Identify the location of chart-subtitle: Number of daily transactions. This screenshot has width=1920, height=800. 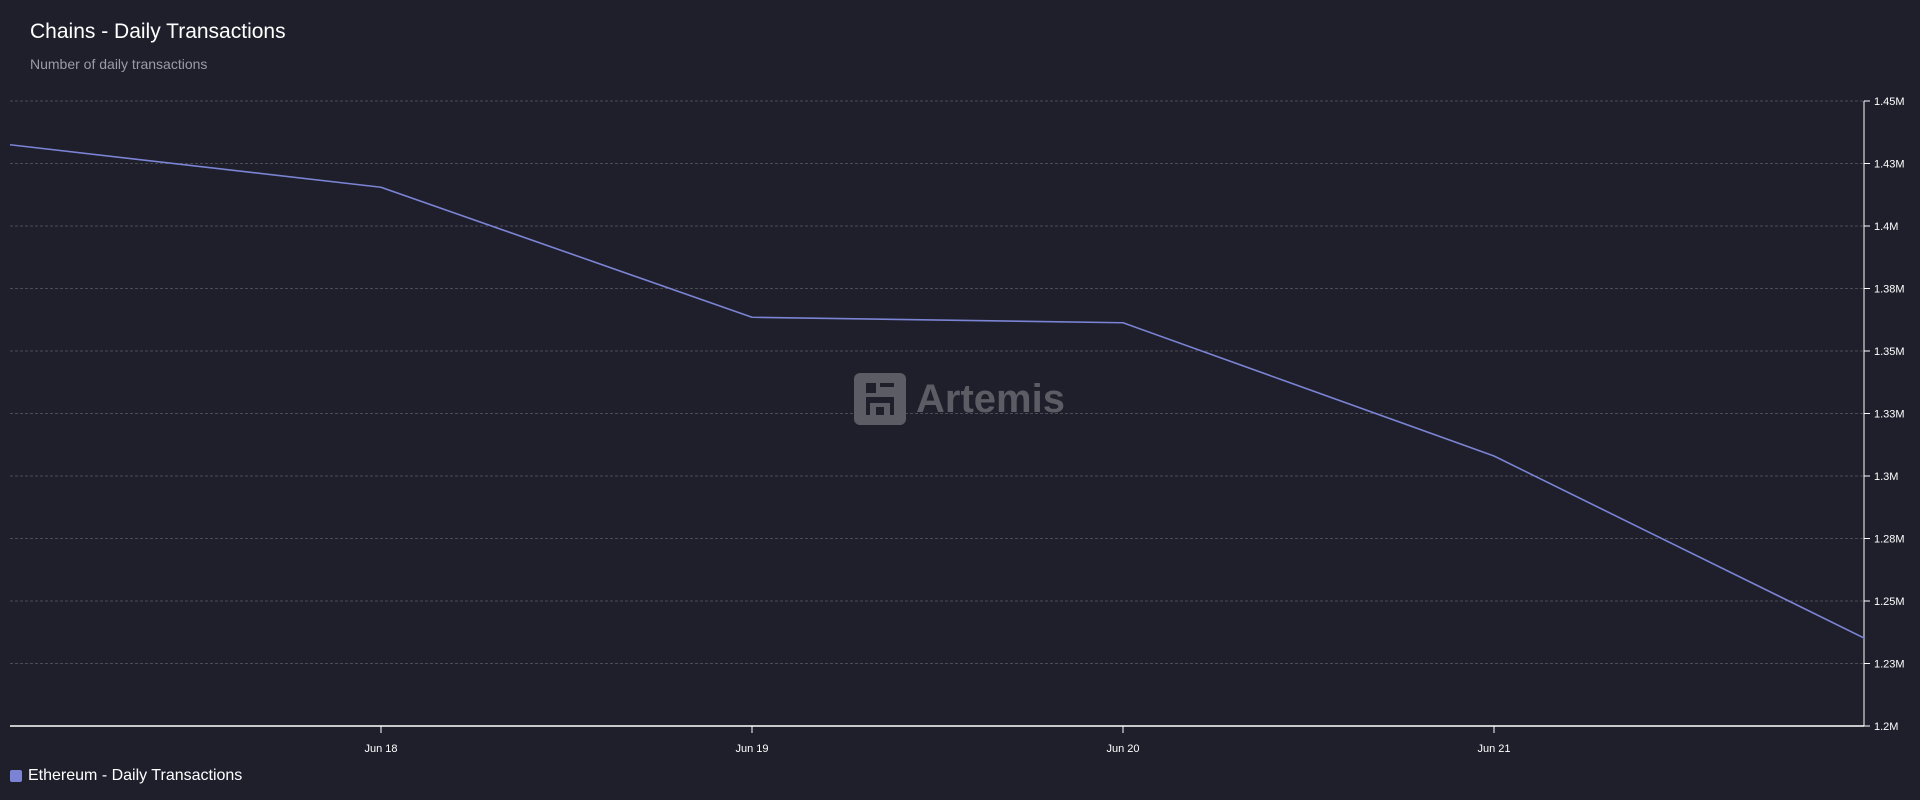
(119, 64).